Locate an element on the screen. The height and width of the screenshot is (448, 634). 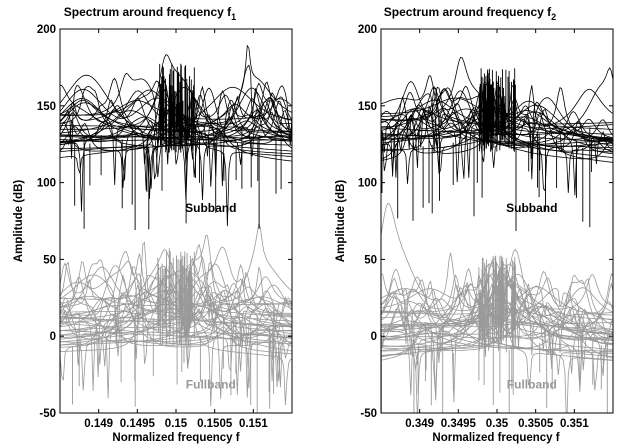
chart-title: Spectrum around frequency f2 is located at coordinates (470, 13).